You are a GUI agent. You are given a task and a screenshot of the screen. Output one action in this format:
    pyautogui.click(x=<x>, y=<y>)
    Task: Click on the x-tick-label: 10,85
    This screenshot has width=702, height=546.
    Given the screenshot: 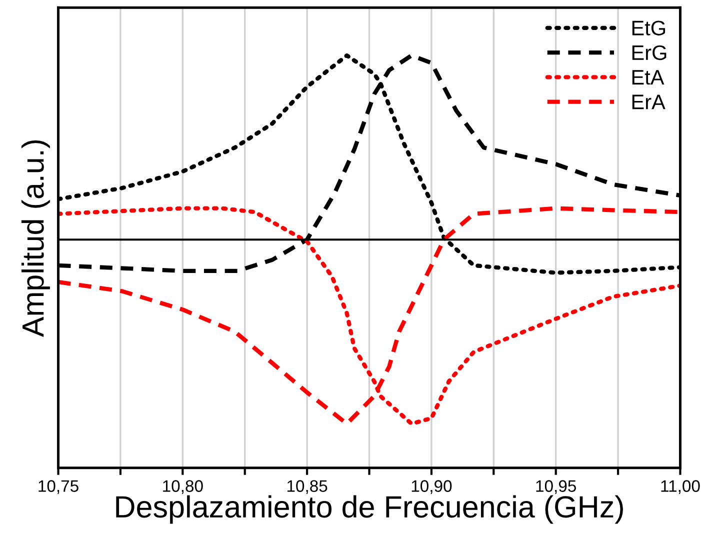 What is the action you would take?
    pyautogui.click(x=307, y=487)
    